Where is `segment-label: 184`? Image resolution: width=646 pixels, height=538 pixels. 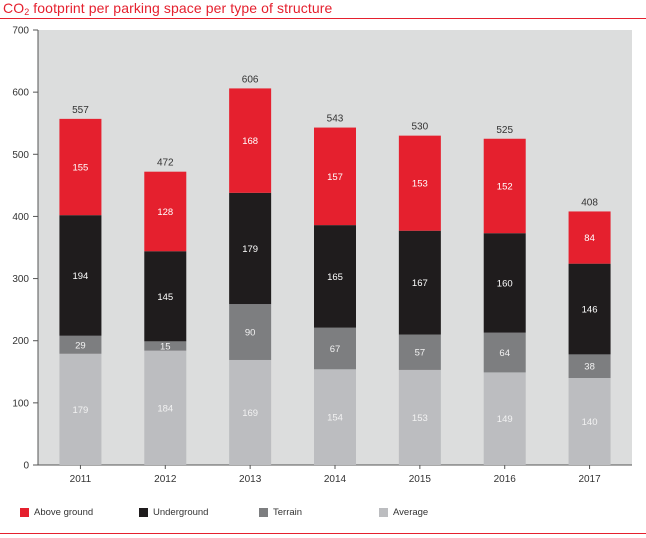
segment-label: 184 is located at coordinates (165, 408).